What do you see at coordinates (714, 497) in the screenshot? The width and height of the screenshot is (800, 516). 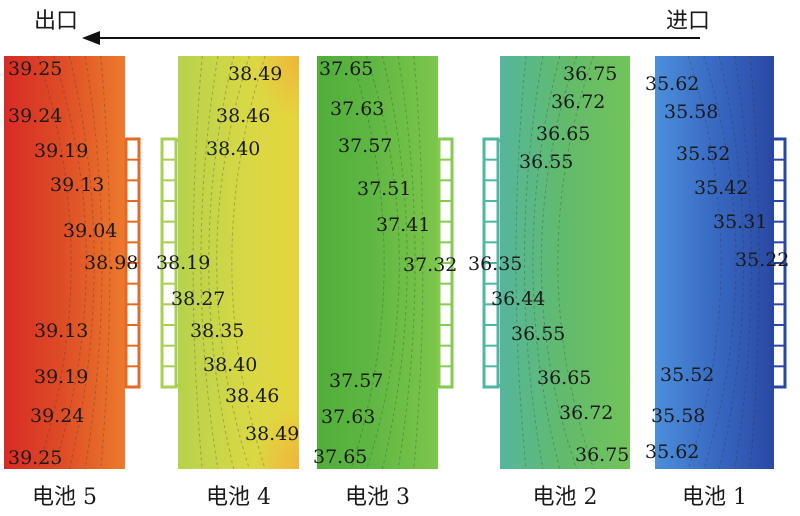 I see `battery-caption: 电池 1` at bounding box center [714, 497].